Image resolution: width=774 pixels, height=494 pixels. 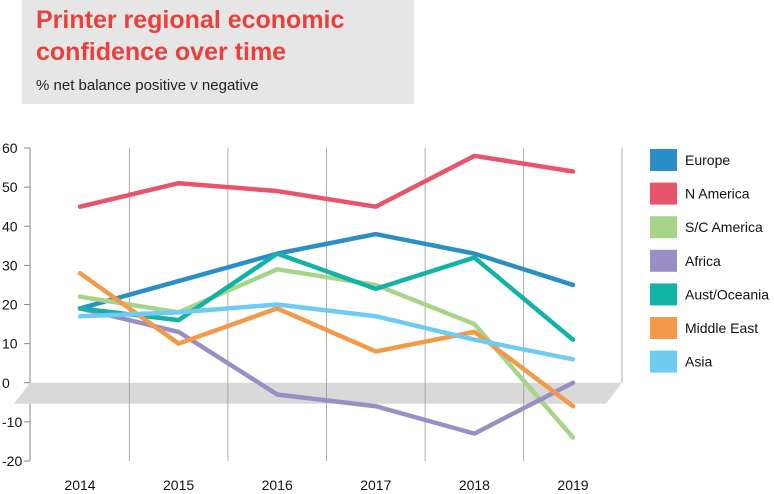 I want to click on legend-label: S/C America, so click(x=724, y=227).